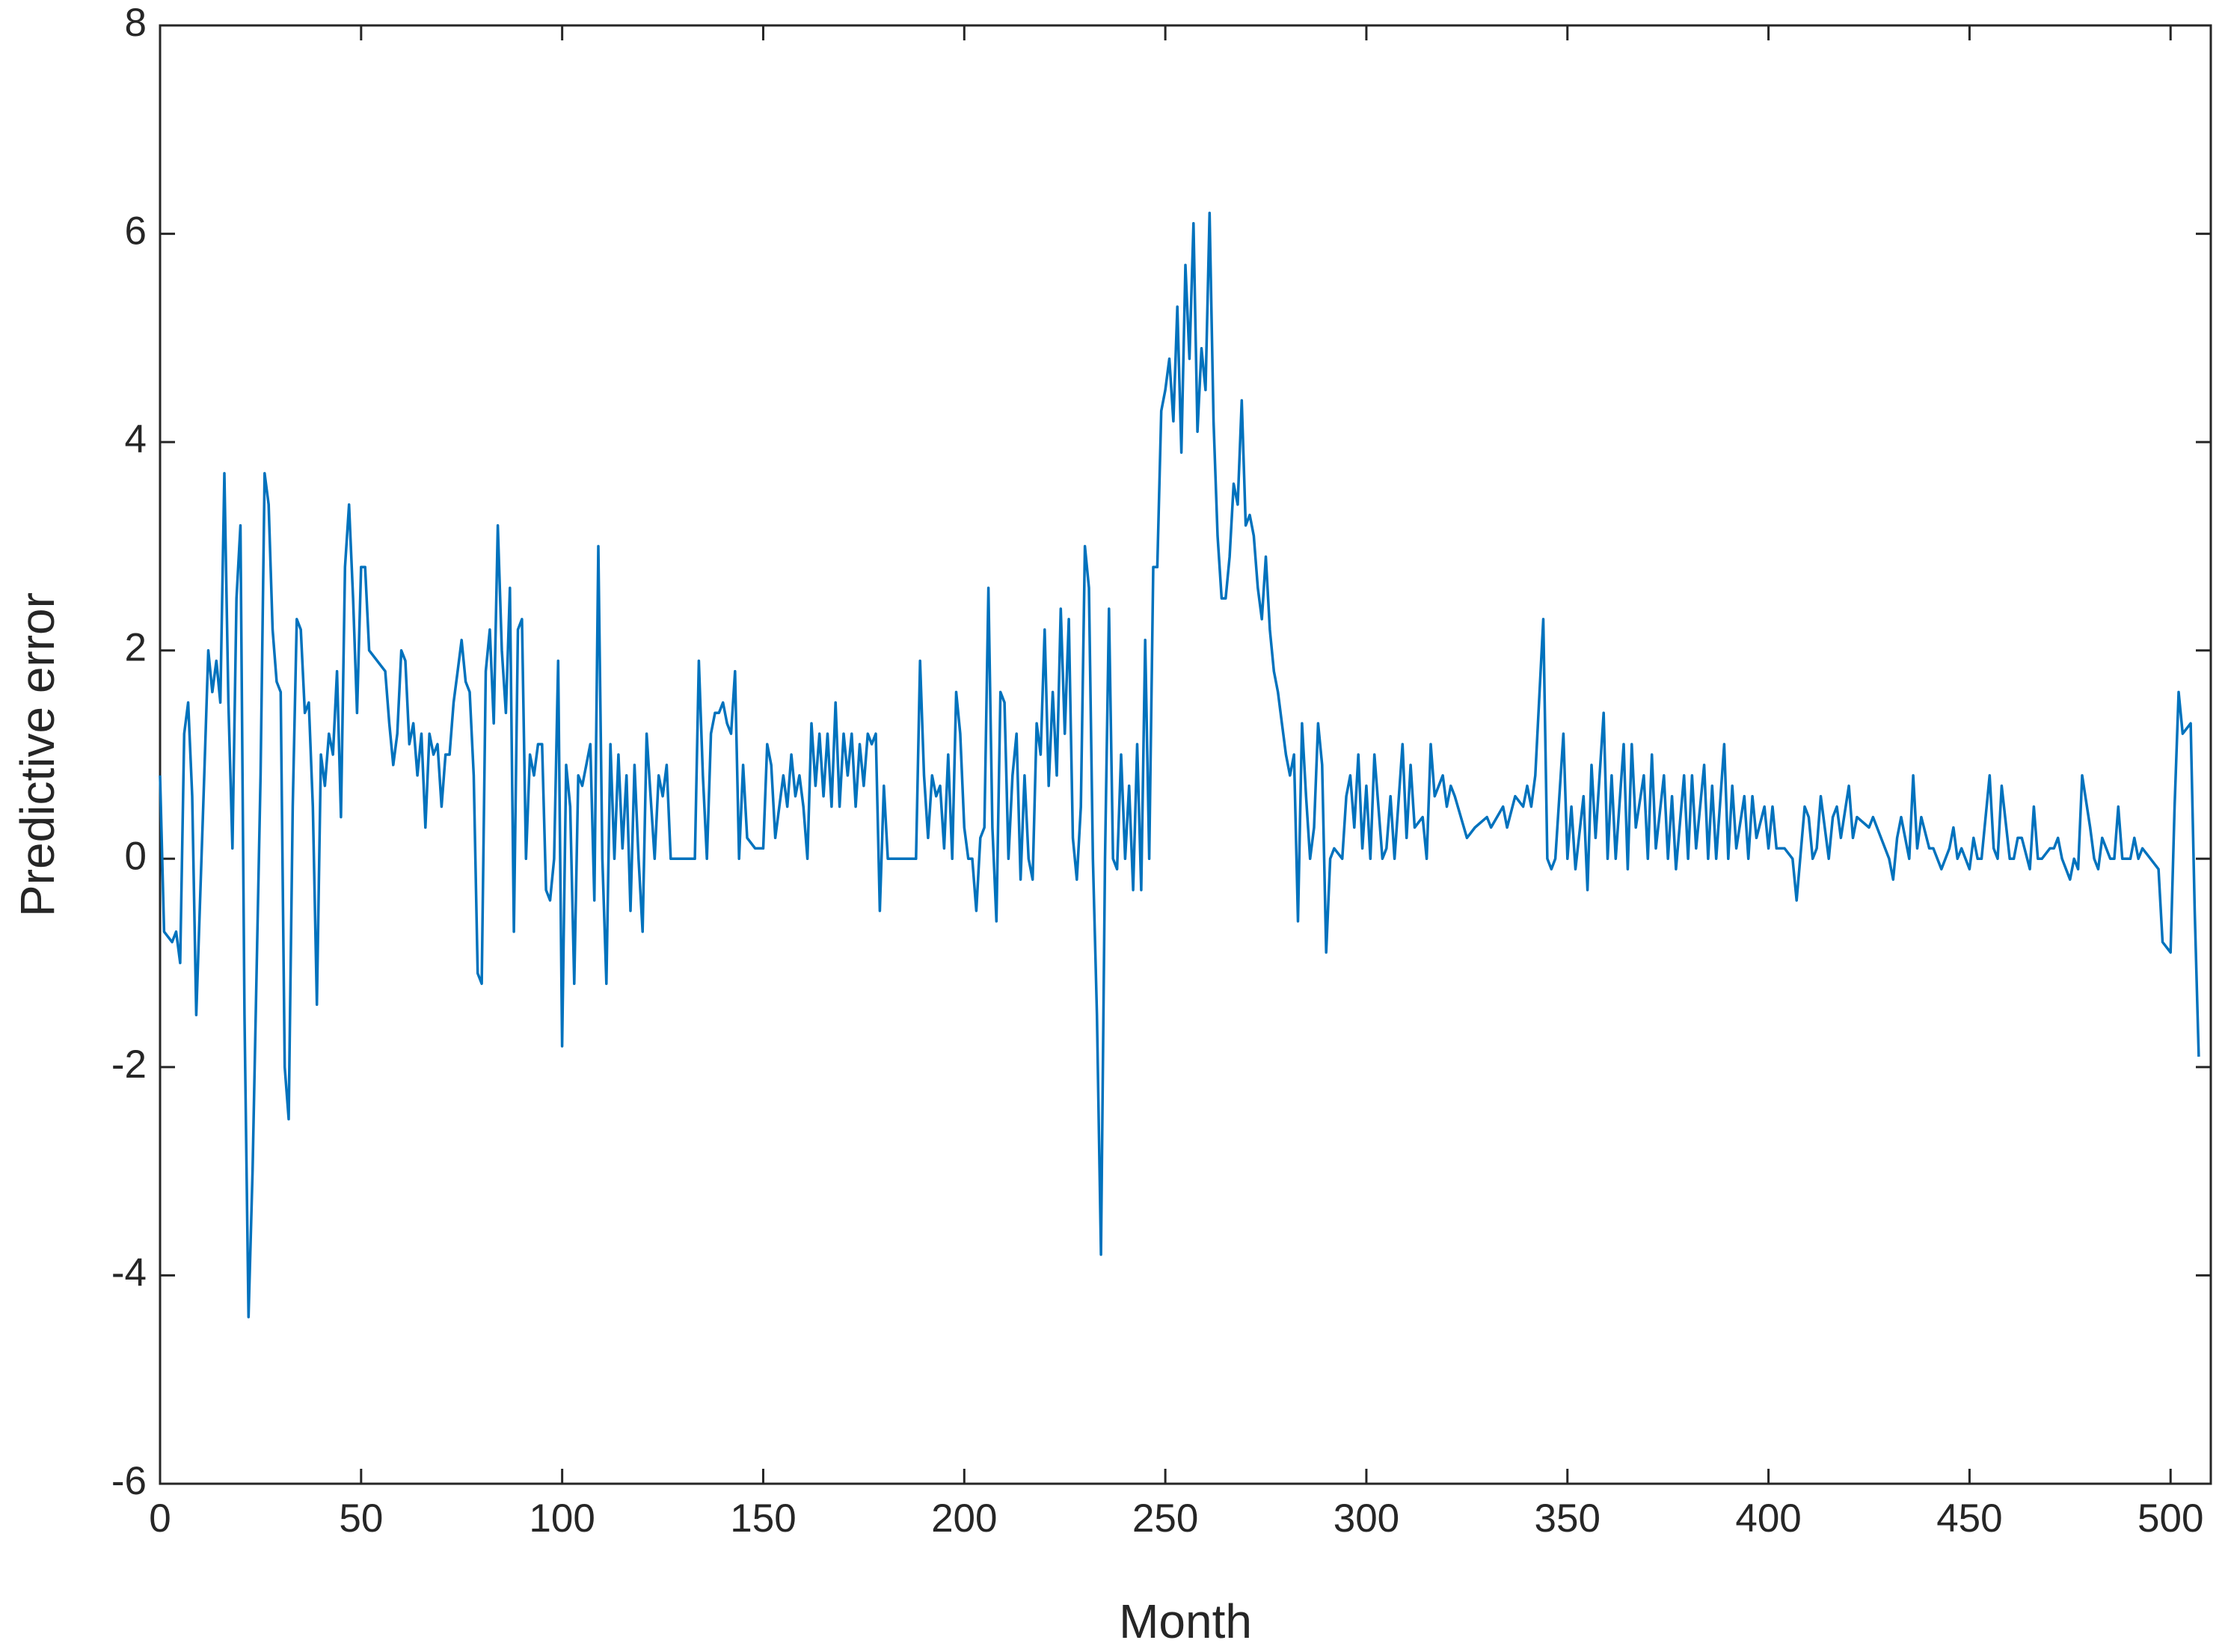  What do you see at coordinates (136, 23) in the screenshot?
I see `y-tick-label: 8` at bounding box center [136, 23].